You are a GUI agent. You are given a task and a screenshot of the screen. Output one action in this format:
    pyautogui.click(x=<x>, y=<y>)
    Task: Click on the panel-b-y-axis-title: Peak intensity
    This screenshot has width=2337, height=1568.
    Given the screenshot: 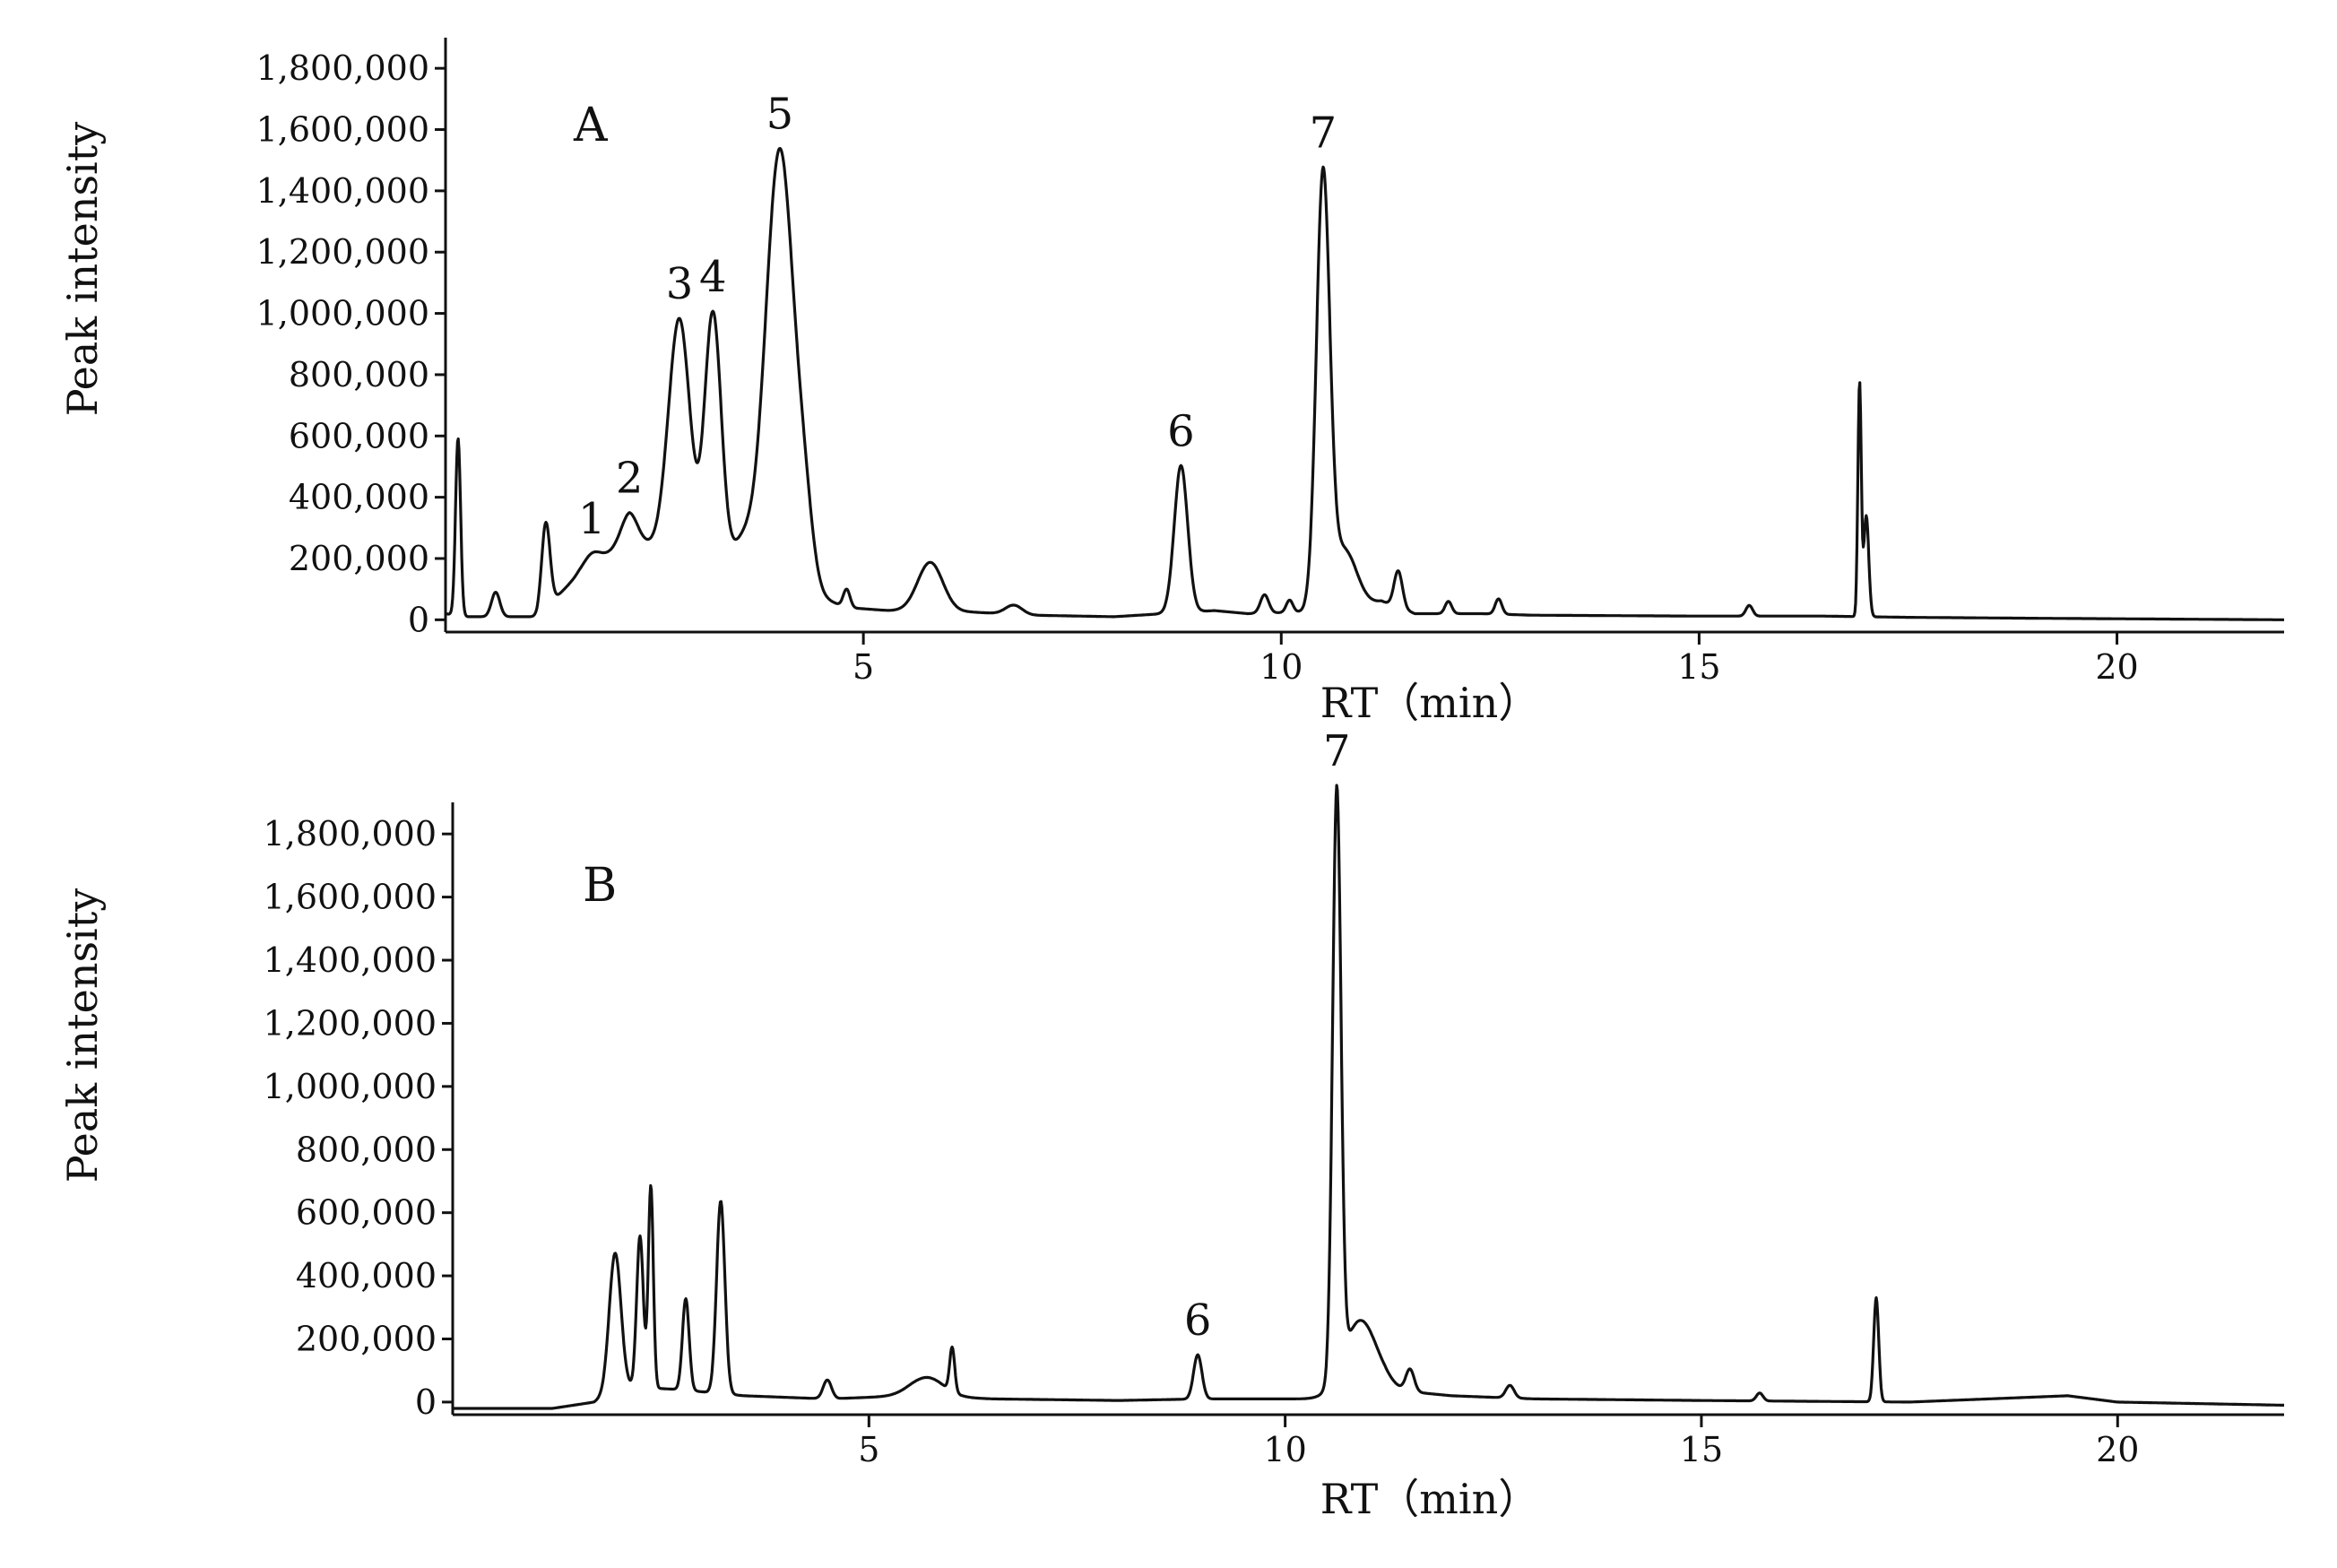 What is the action you would take?
    pyautogui.click(x=82, y=1035)
    